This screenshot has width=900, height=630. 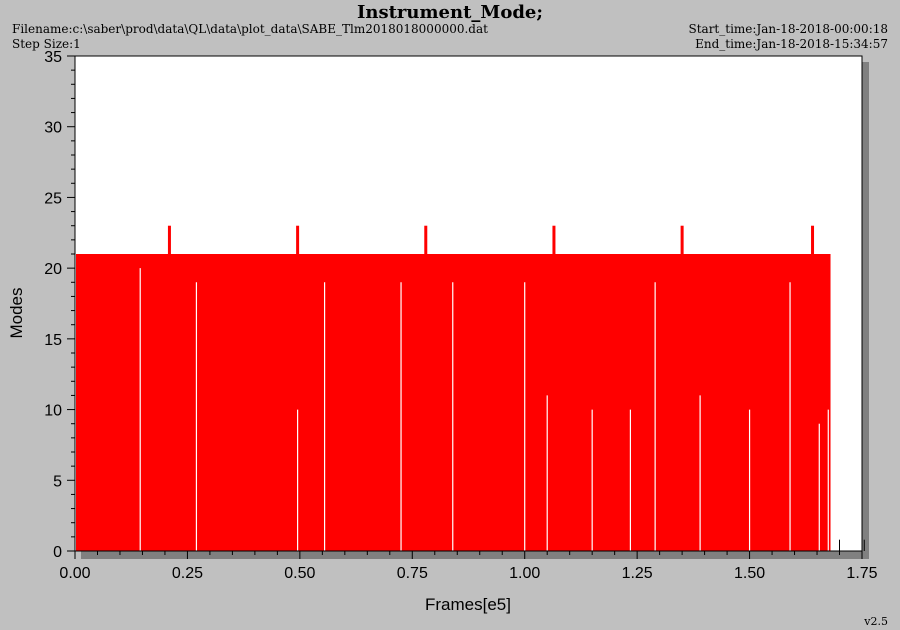 I want to click on x-tick-label: 1.75, so click(x=861, y=573).